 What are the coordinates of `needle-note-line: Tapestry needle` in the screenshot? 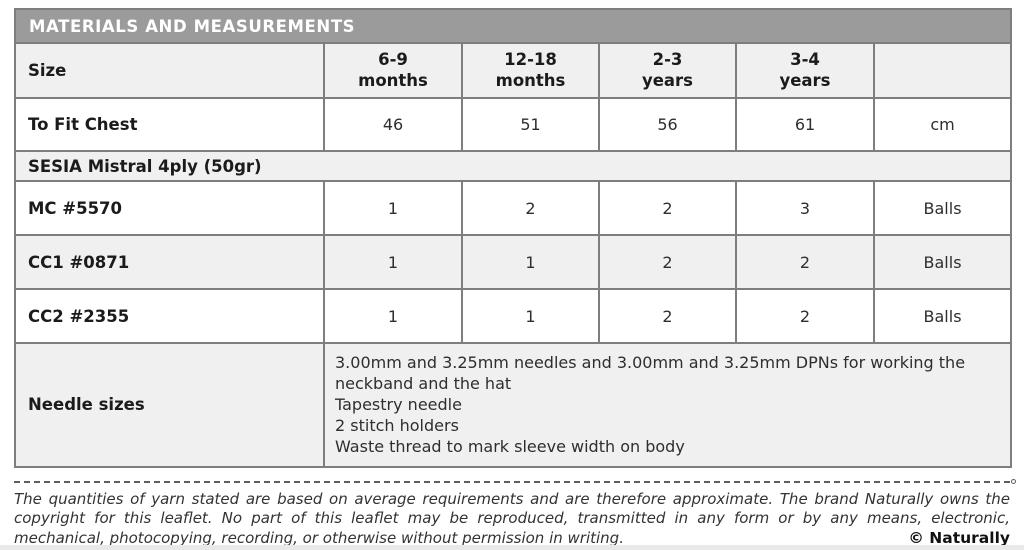 It's located at (398, 405).